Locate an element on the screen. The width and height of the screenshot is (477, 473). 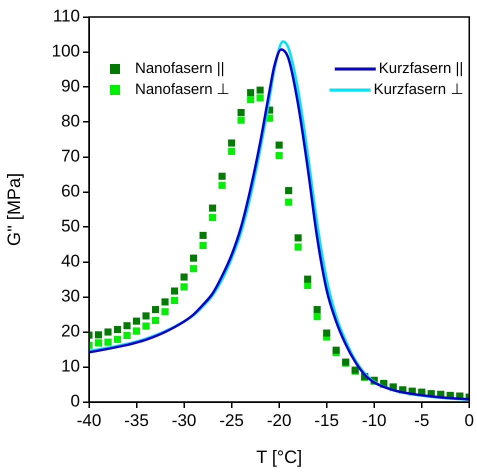
y-tick-label: 30 is located at coordinates (70, 296).